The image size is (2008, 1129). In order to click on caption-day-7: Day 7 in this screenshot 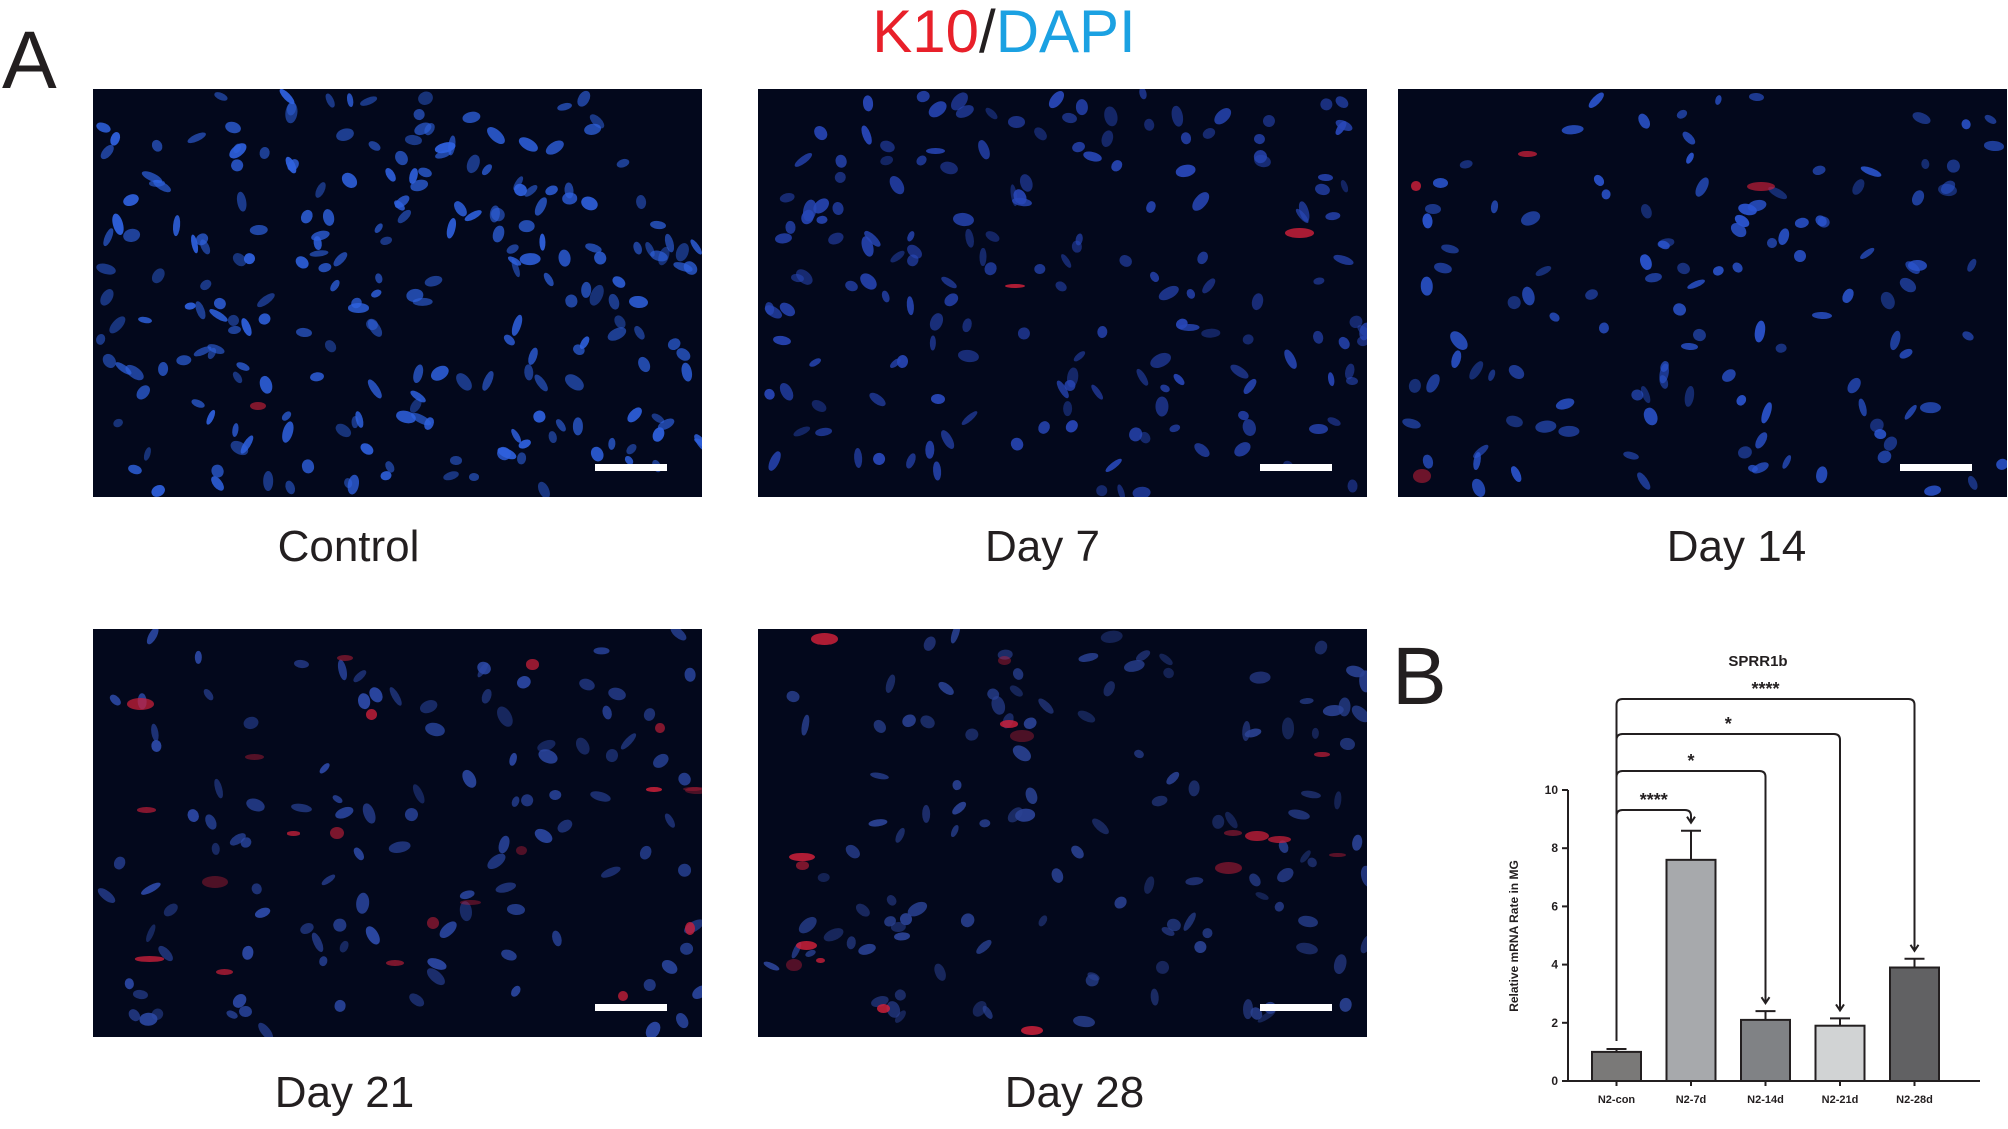, I will do `click(1042, 546)`.